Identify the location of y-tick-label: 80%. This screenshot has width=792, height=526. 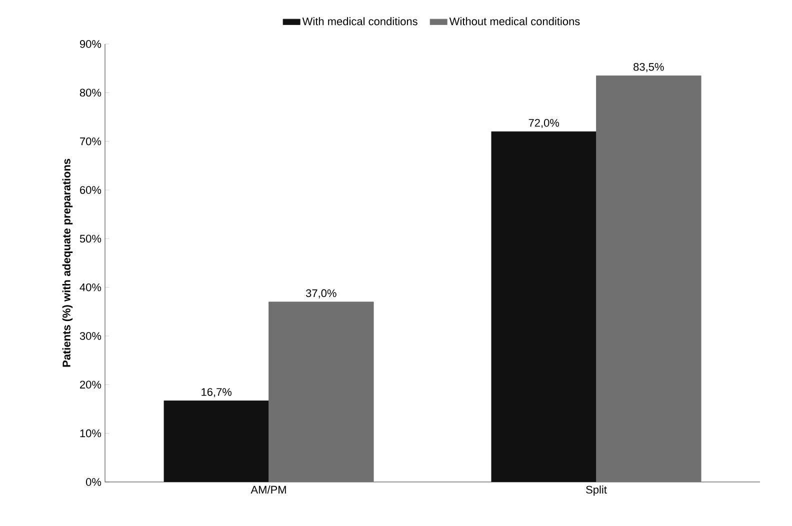
(91, 92).